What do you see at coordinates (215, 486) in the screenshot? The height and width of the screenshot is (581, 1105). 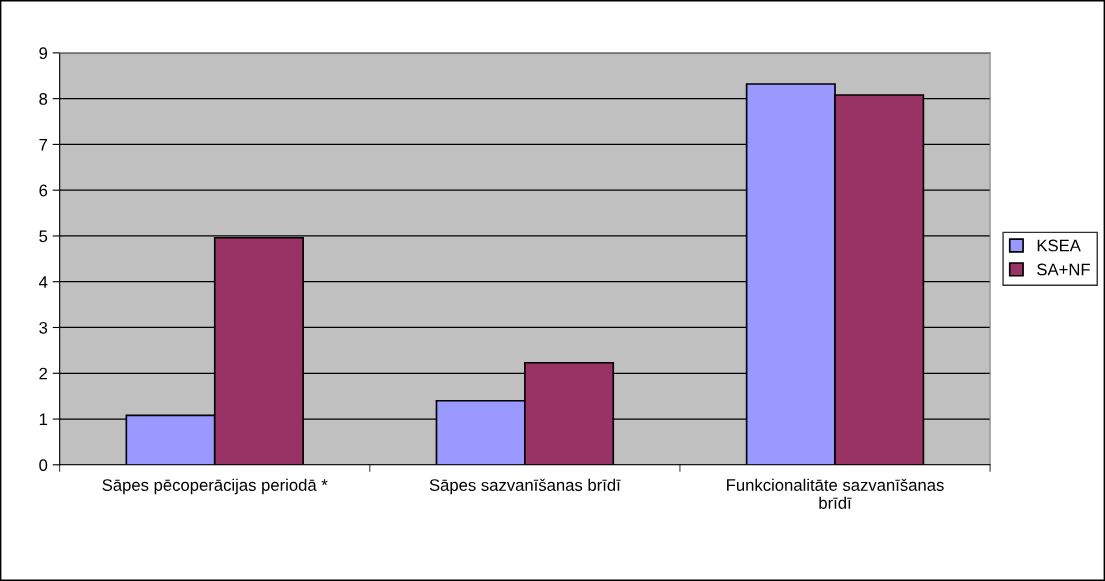 I see `x-tick-label: Sāpes pēcoperācijas periodā *` at bounding box center [215, 486].